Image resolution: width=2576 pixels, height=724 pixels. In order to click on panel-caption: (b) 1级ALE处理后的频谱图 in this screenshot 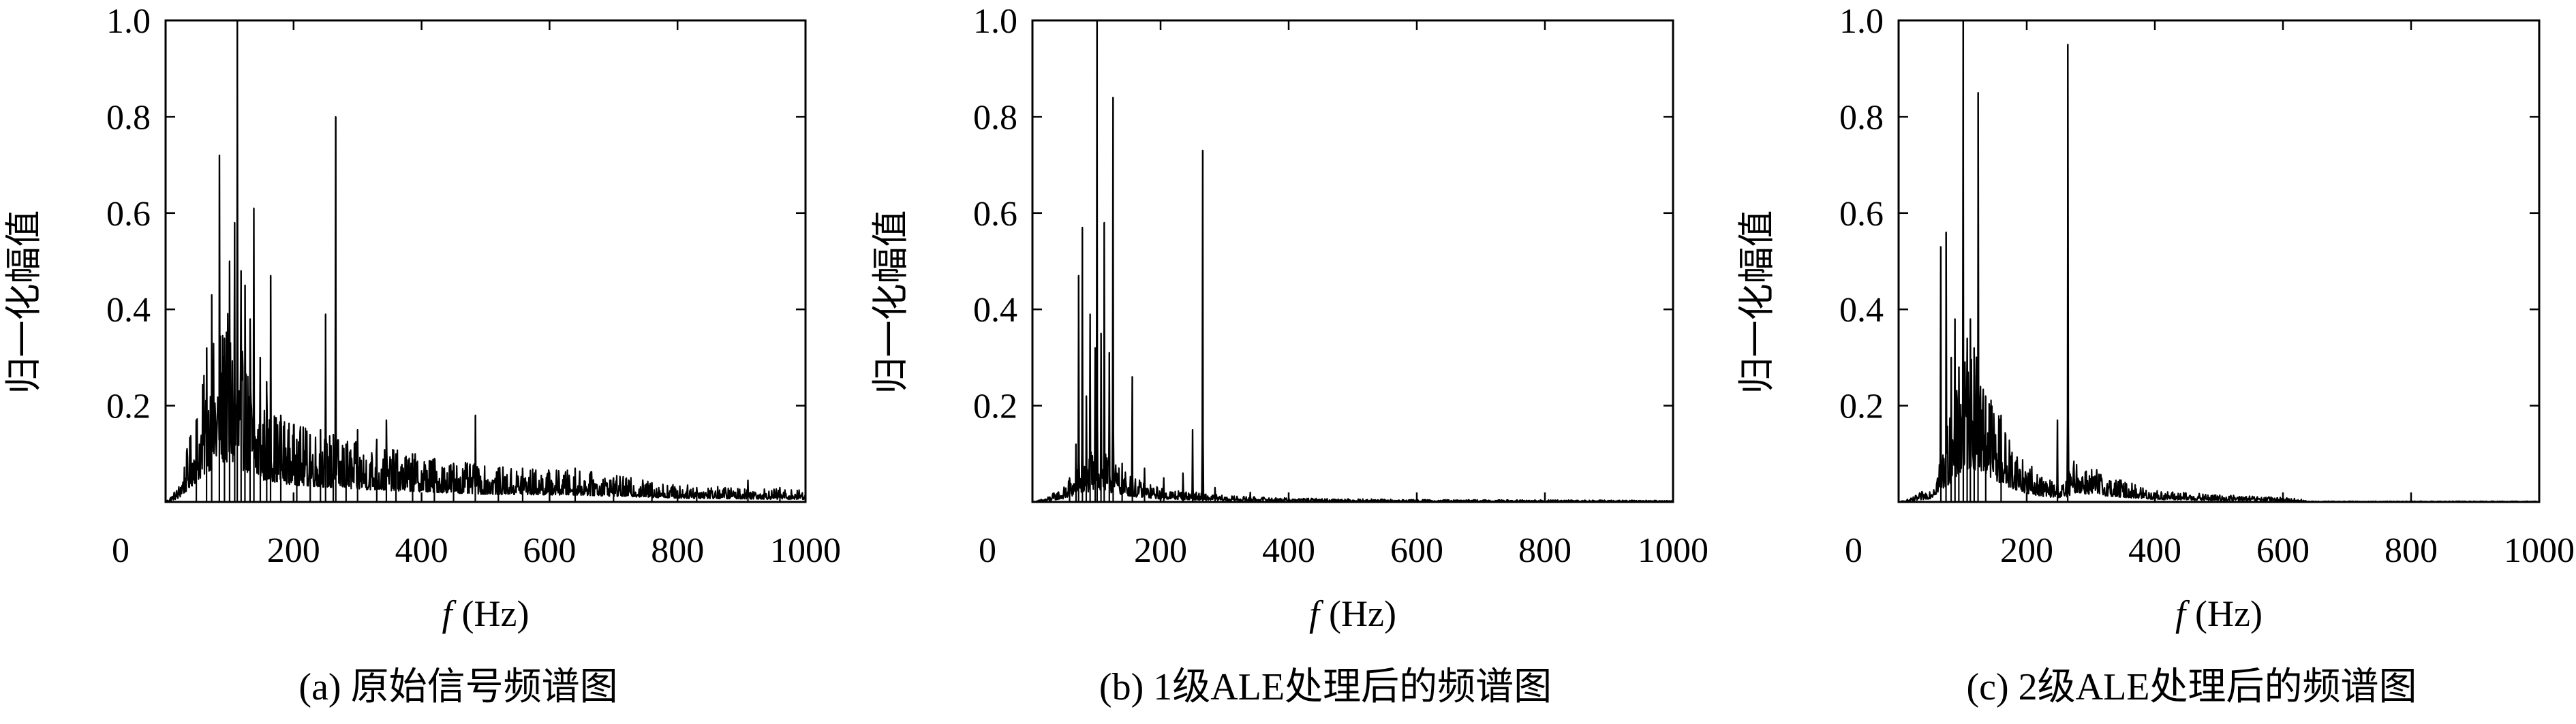, I will do `click(1325, 687)`.